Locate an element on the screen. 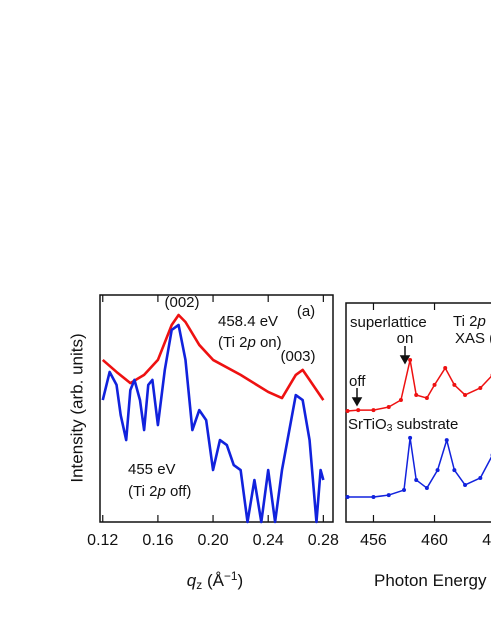 Image resolution: width=491 pixels, height=635 pixels. annotation: (Ti 2p on) is located at coordinates (250, 342).